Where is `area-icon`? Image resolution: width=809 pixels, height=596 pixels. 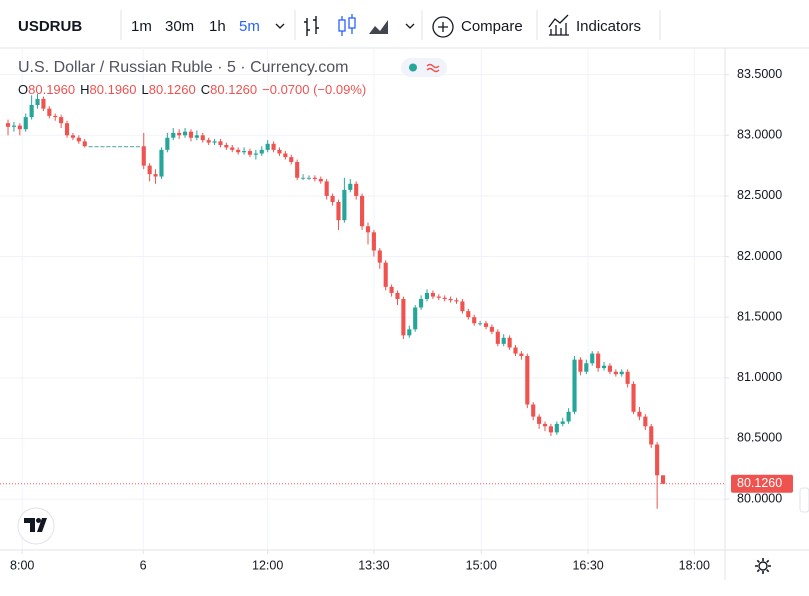
area-icon is located at coordinates (378, 27).